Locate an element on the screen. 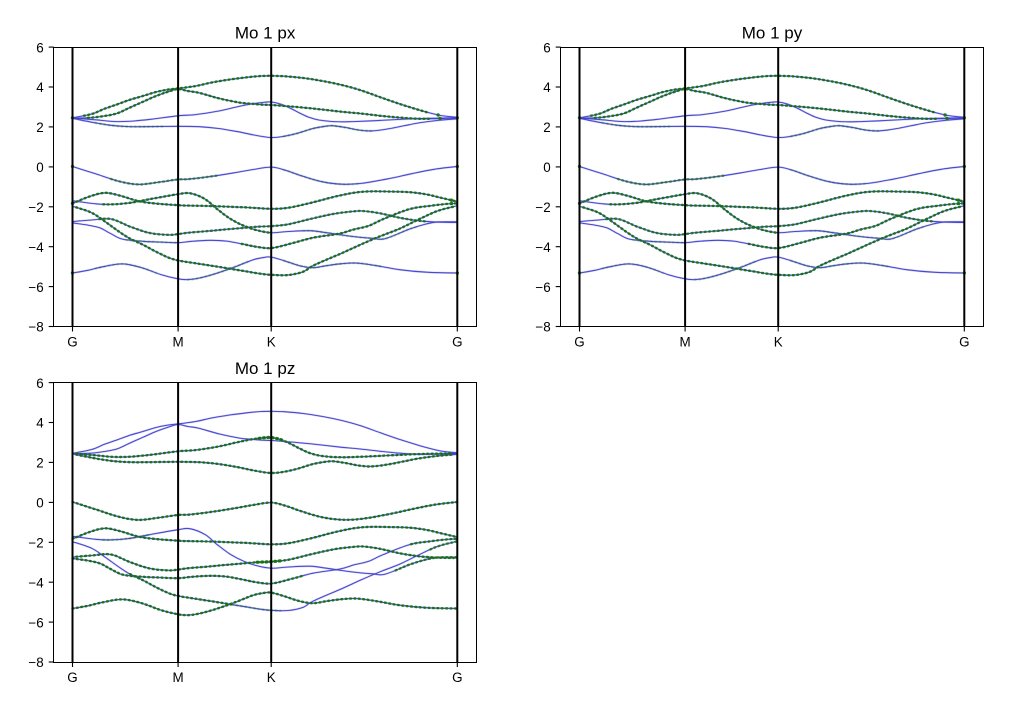 The height and width of the screenshot is (707, 1025). svg-text: Mo 1 pz is located at coordinates (265, 368).